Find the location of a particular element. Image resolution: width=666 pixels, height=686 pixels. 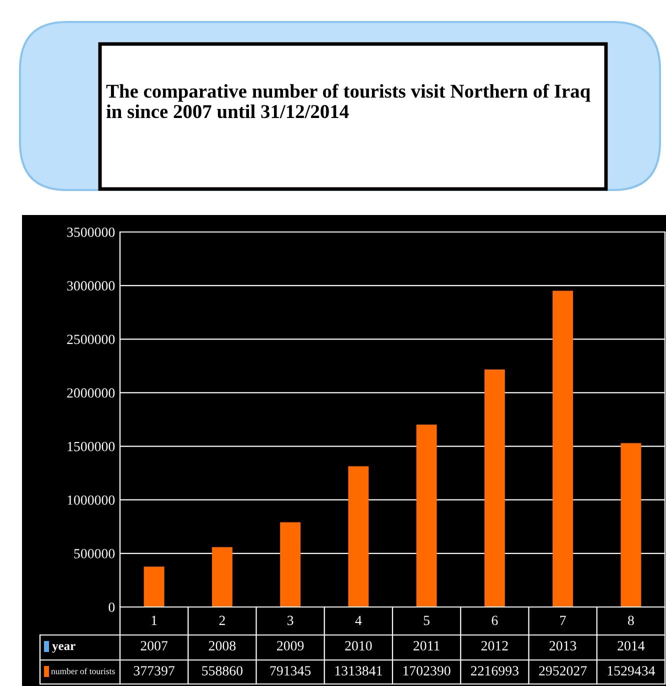

text: 2013 is located at coordinates (563, 645).